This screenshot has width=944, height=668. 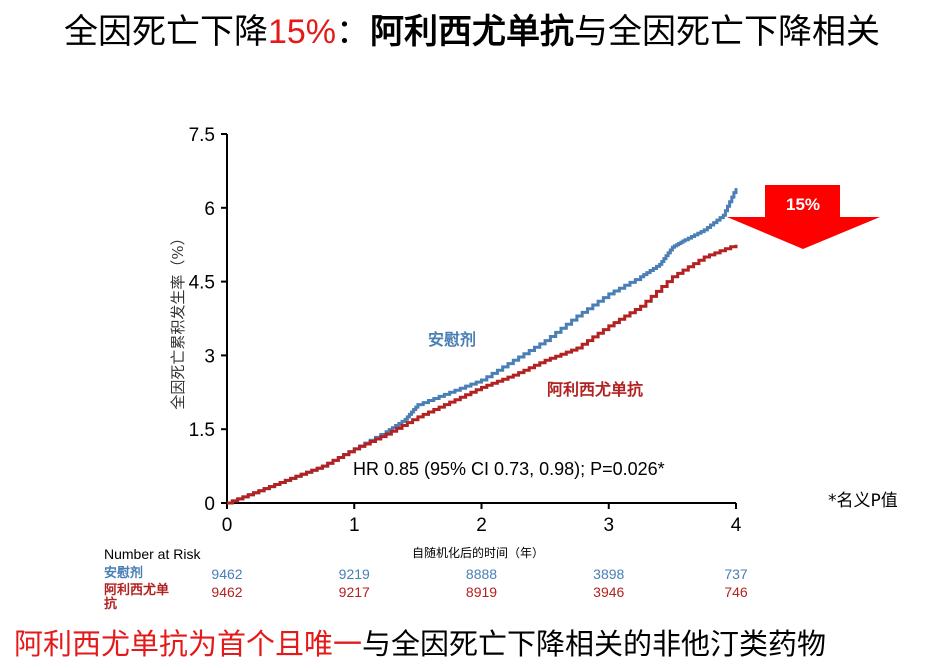 I want to click on x-tick-label: 1, so click(x=354, y=525).